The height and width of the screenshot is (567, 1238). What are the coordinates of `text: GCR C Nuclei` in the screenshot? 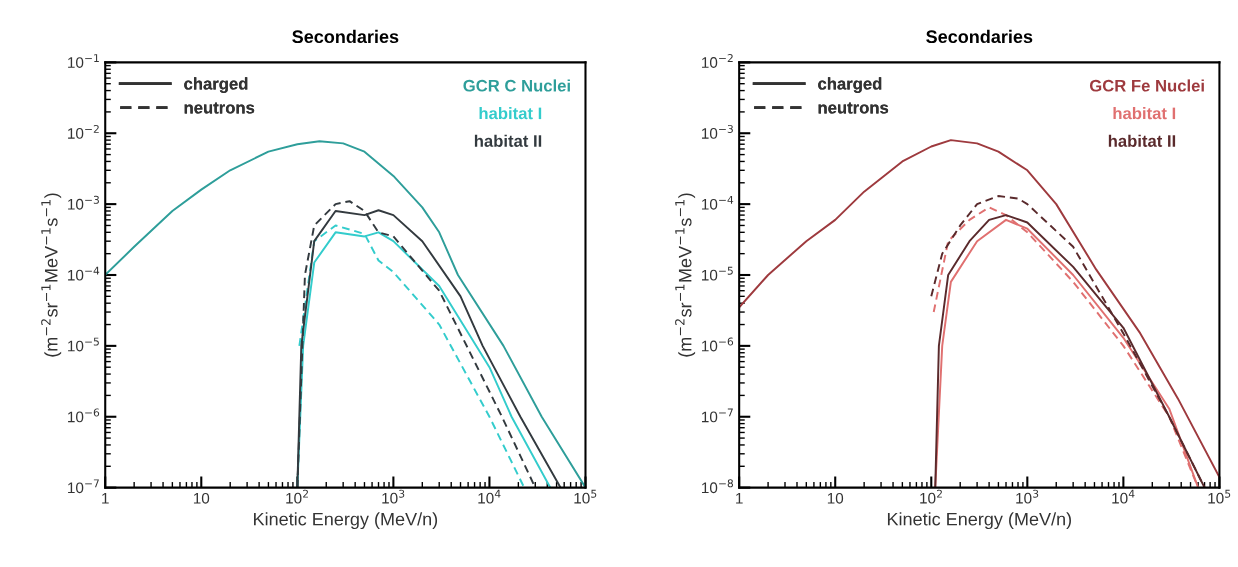 It's located at (516, 85).